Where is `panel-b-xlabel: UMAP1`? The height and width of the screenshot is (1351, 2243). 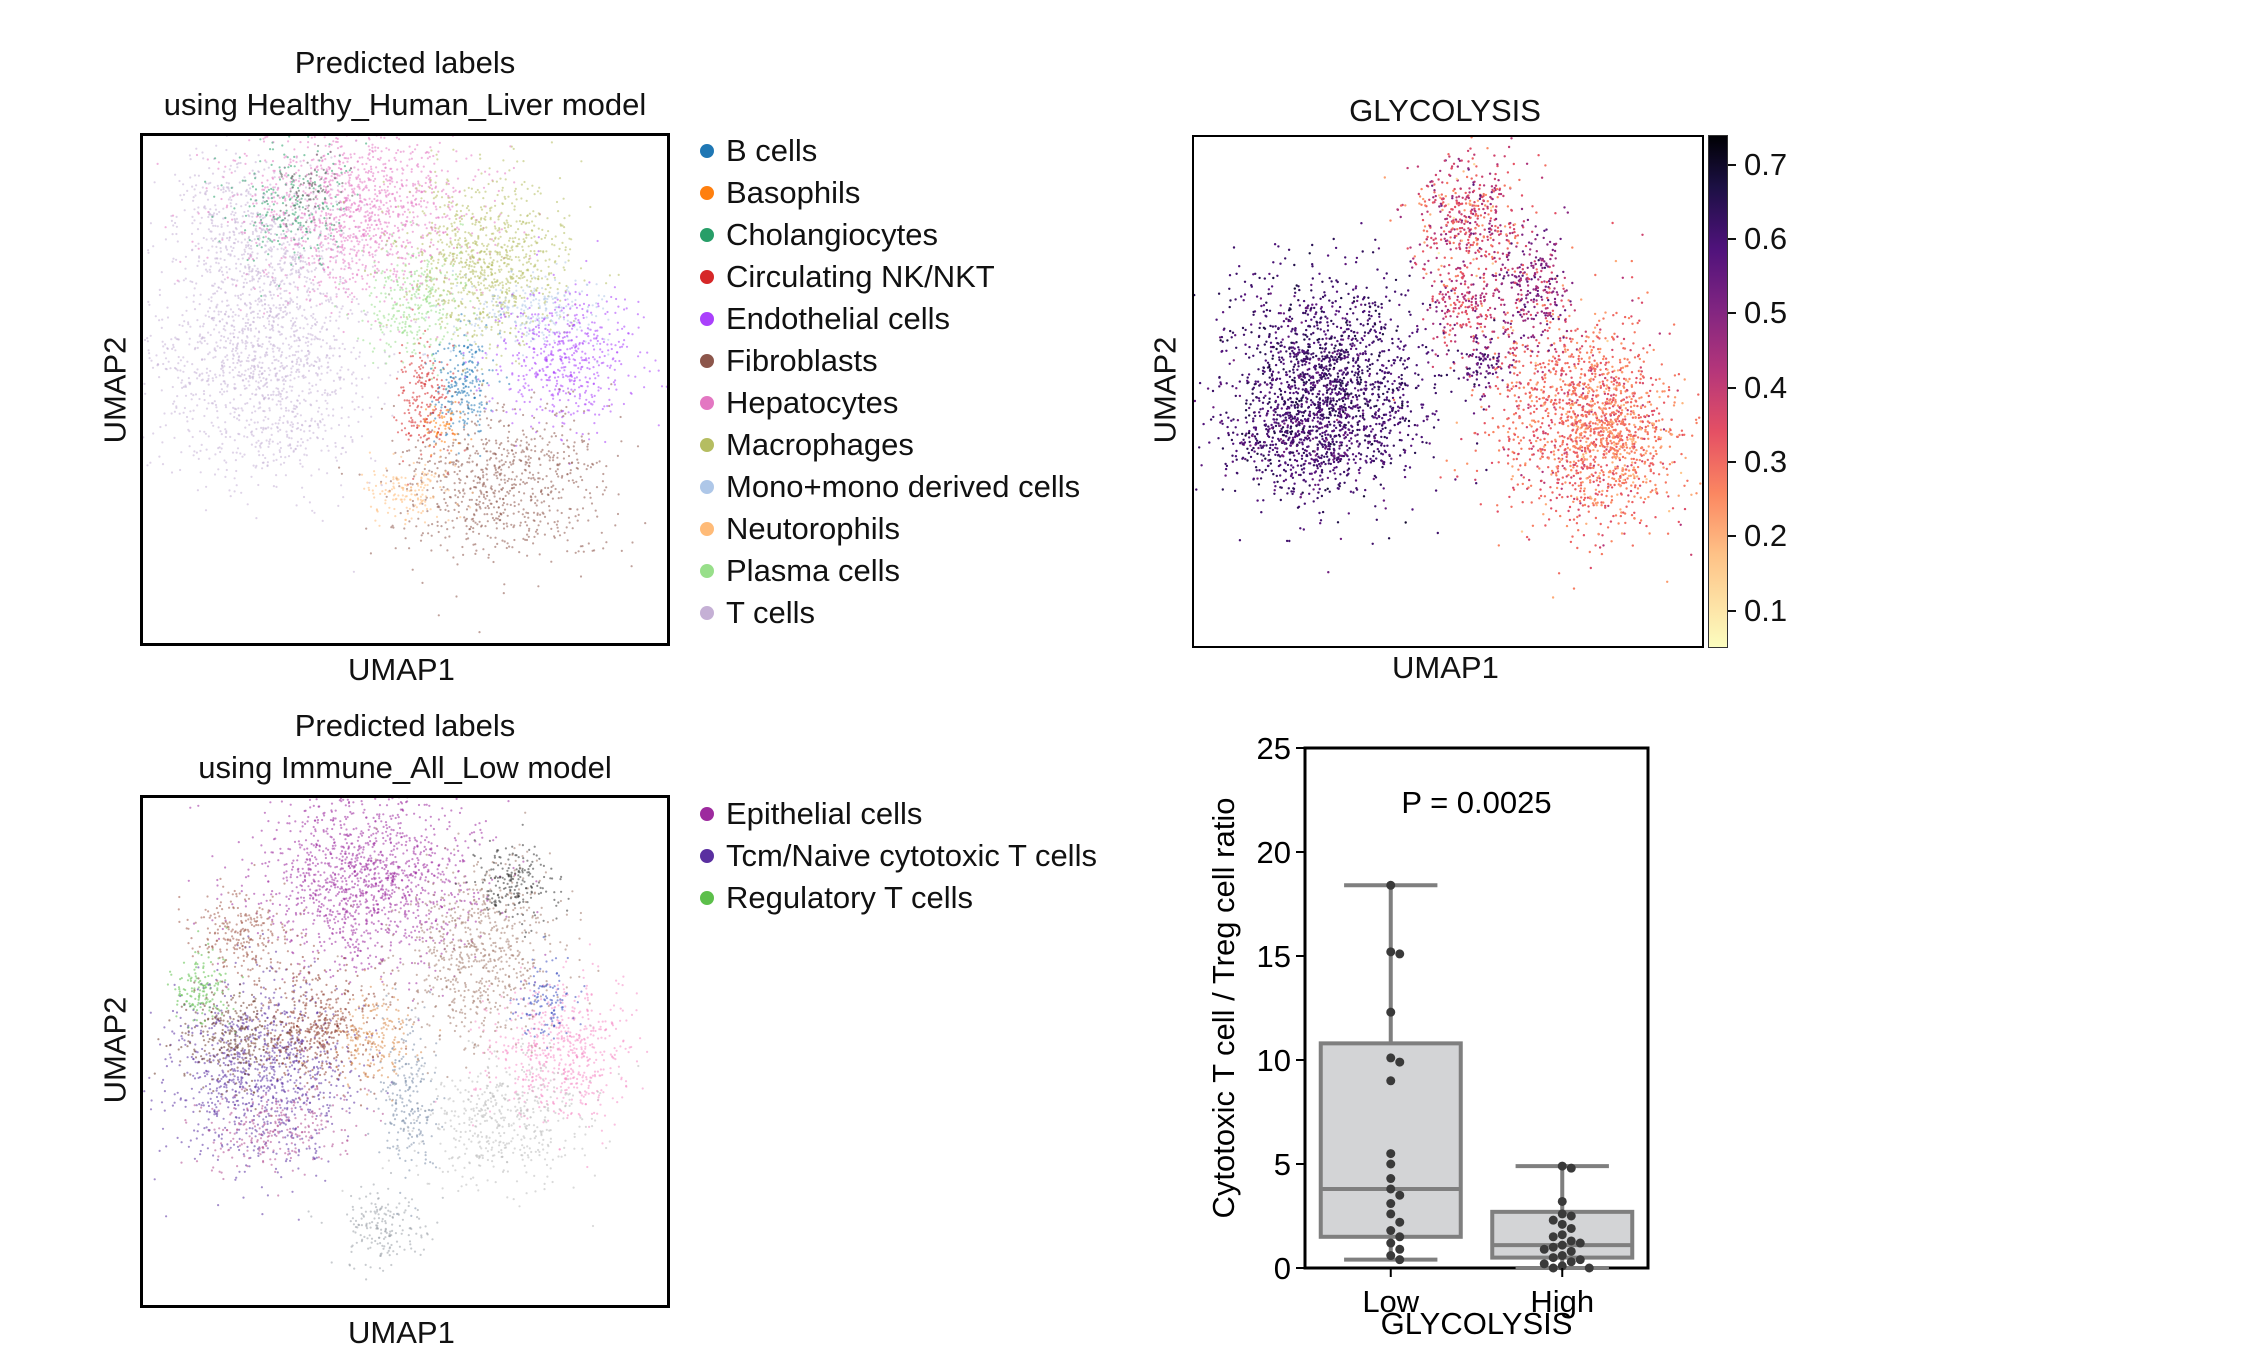
panel-b-xlabel: UMAP1 is located at coordinates (1445, 668).